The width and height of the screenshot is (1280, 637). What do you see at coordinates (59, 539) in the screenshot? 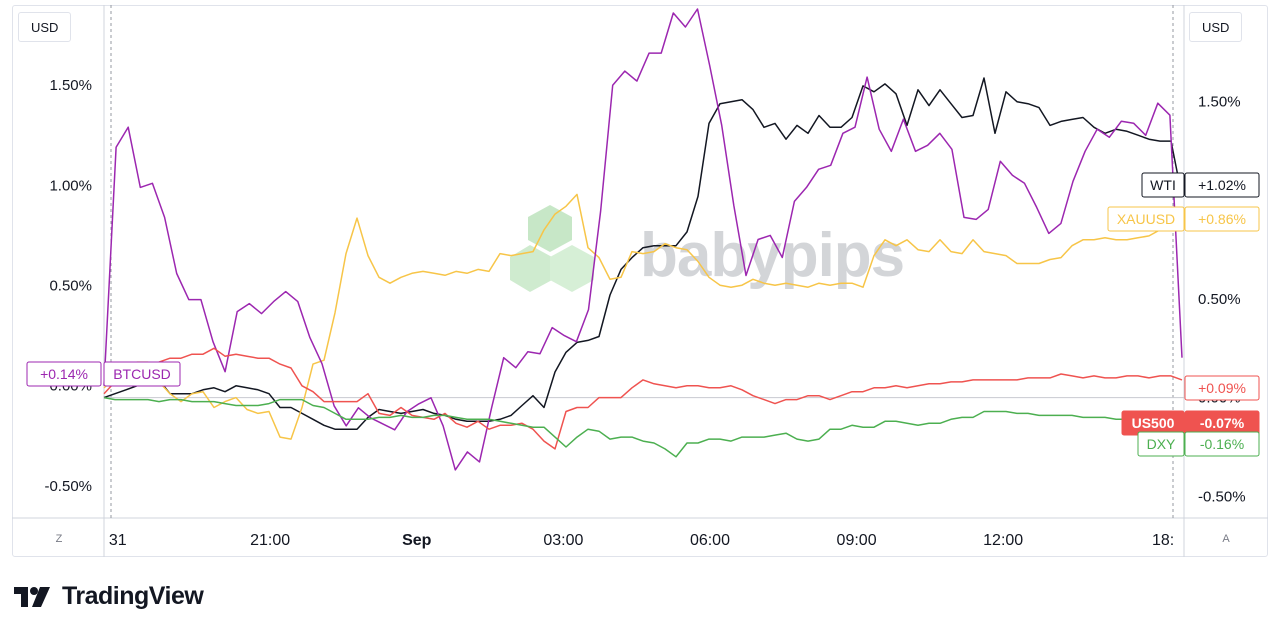
I see `zoom-toggle-button: Z` at bounding box center [59, 539].